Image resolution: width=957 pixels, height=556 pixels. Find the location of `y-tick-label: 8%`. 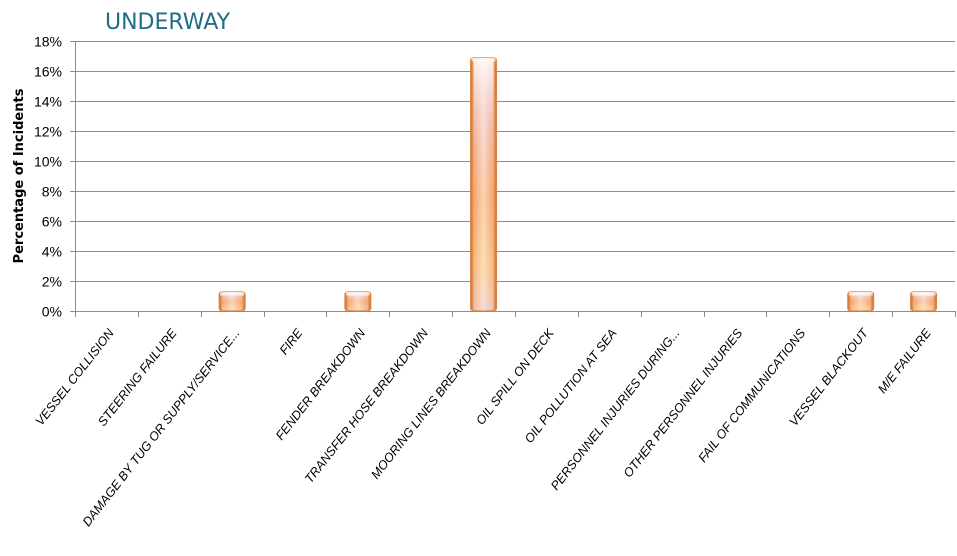

y-tick-label: 8% is located at coordinates (52, 192).